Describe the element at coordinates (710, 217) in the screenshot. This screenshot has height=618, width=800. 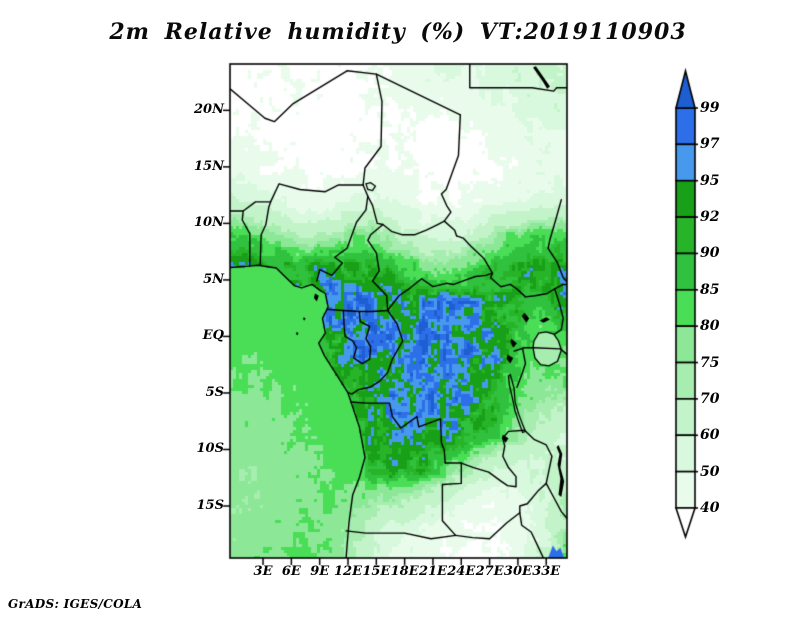
I see `colorbar-tick-label-92: 92` at that location.